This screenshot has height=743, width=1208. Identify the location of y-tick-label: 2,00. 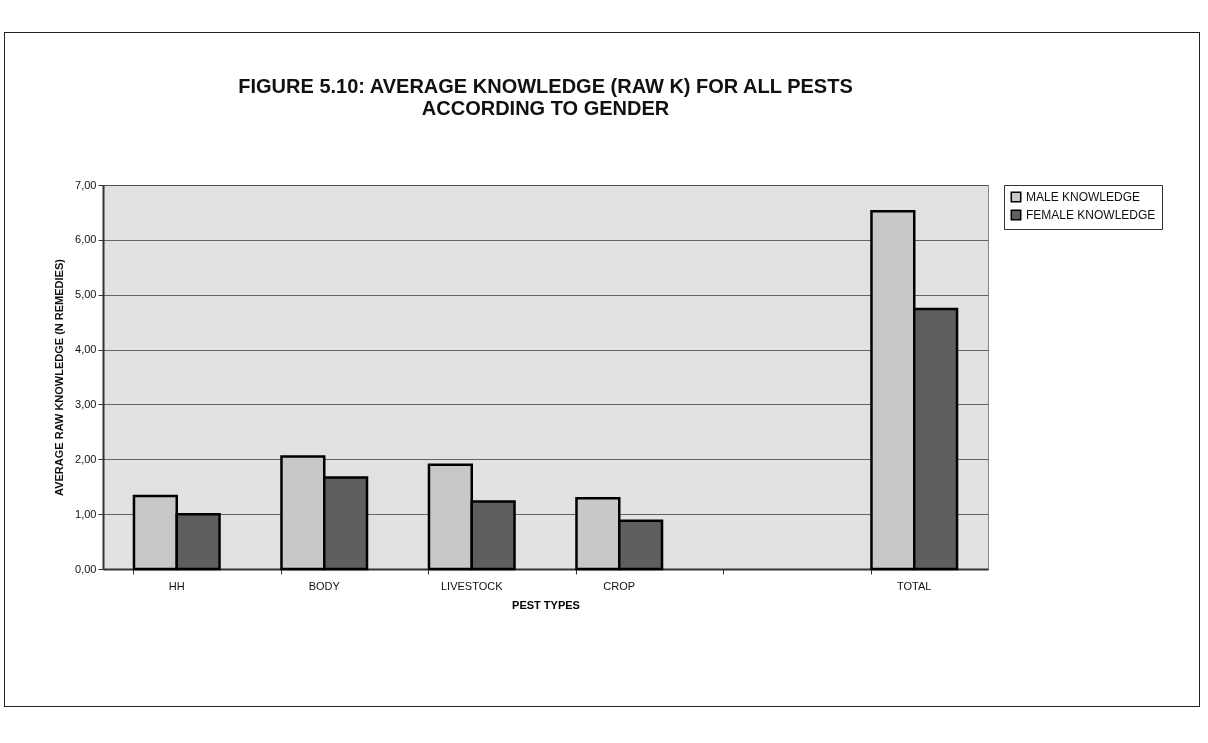
(86, 458).